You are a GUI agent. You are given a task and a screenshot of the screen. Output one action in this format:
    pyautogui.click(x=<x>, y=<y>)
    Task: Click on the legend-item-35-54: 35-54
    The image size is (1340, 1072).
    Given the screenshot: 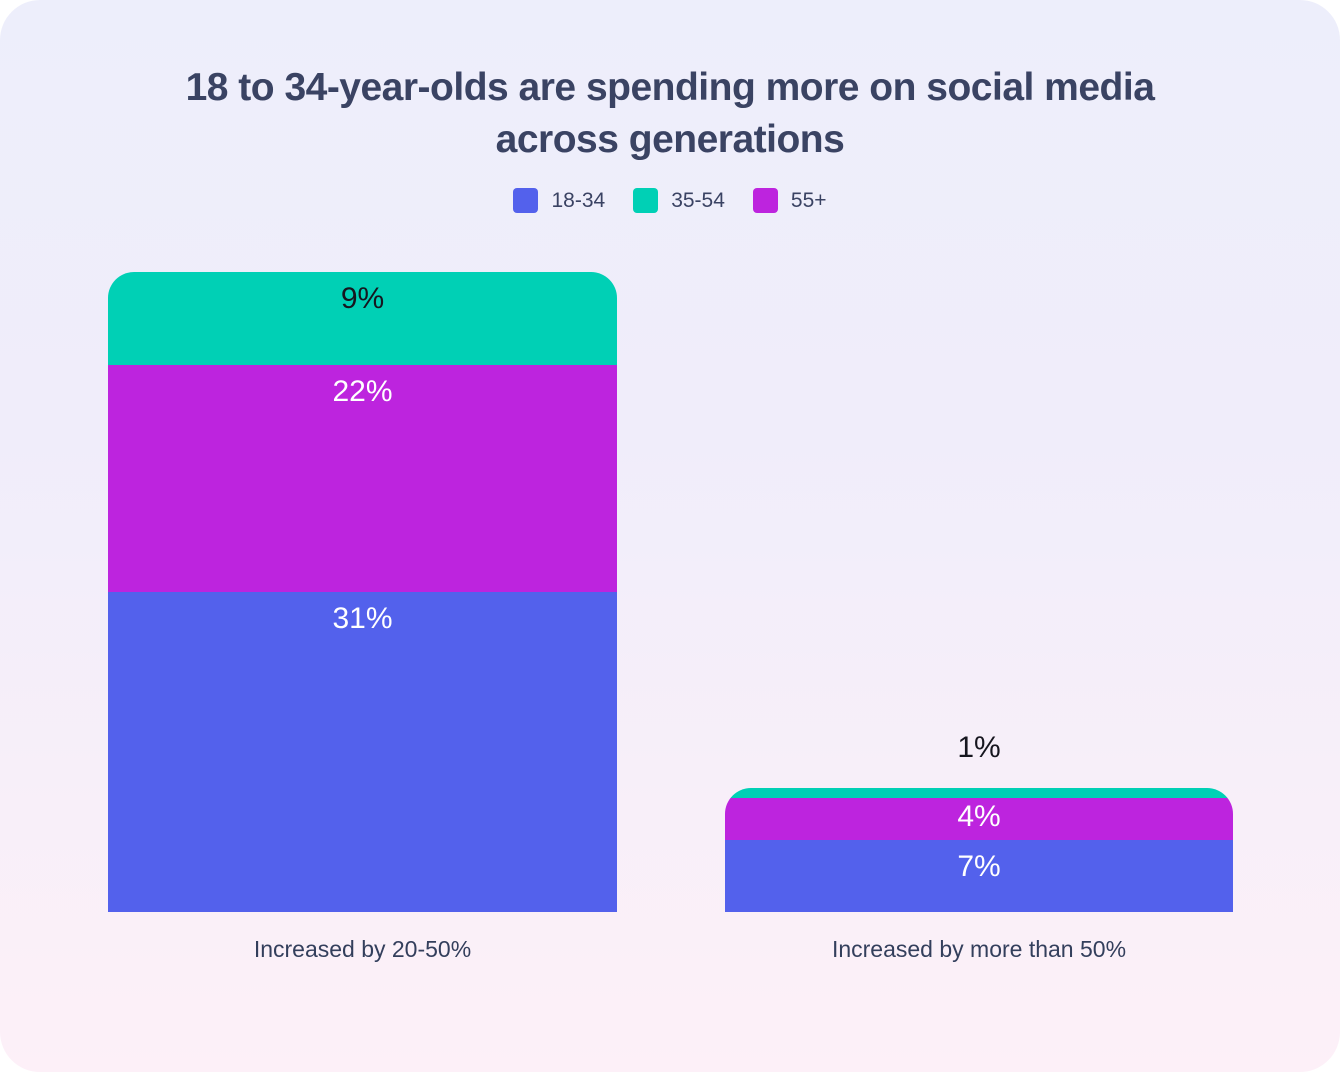 What is the action you would take?
    pyautogui.click(x=679, y=200)
    